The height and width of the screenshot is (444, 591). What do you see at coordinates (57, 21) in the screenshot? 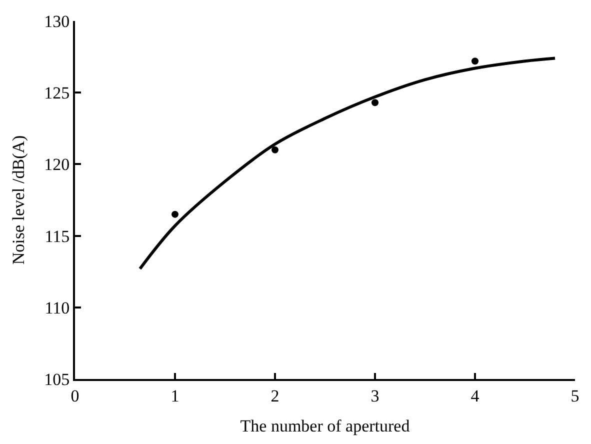
I see `y-tick-label: 130` at bounding box center [57, 21].